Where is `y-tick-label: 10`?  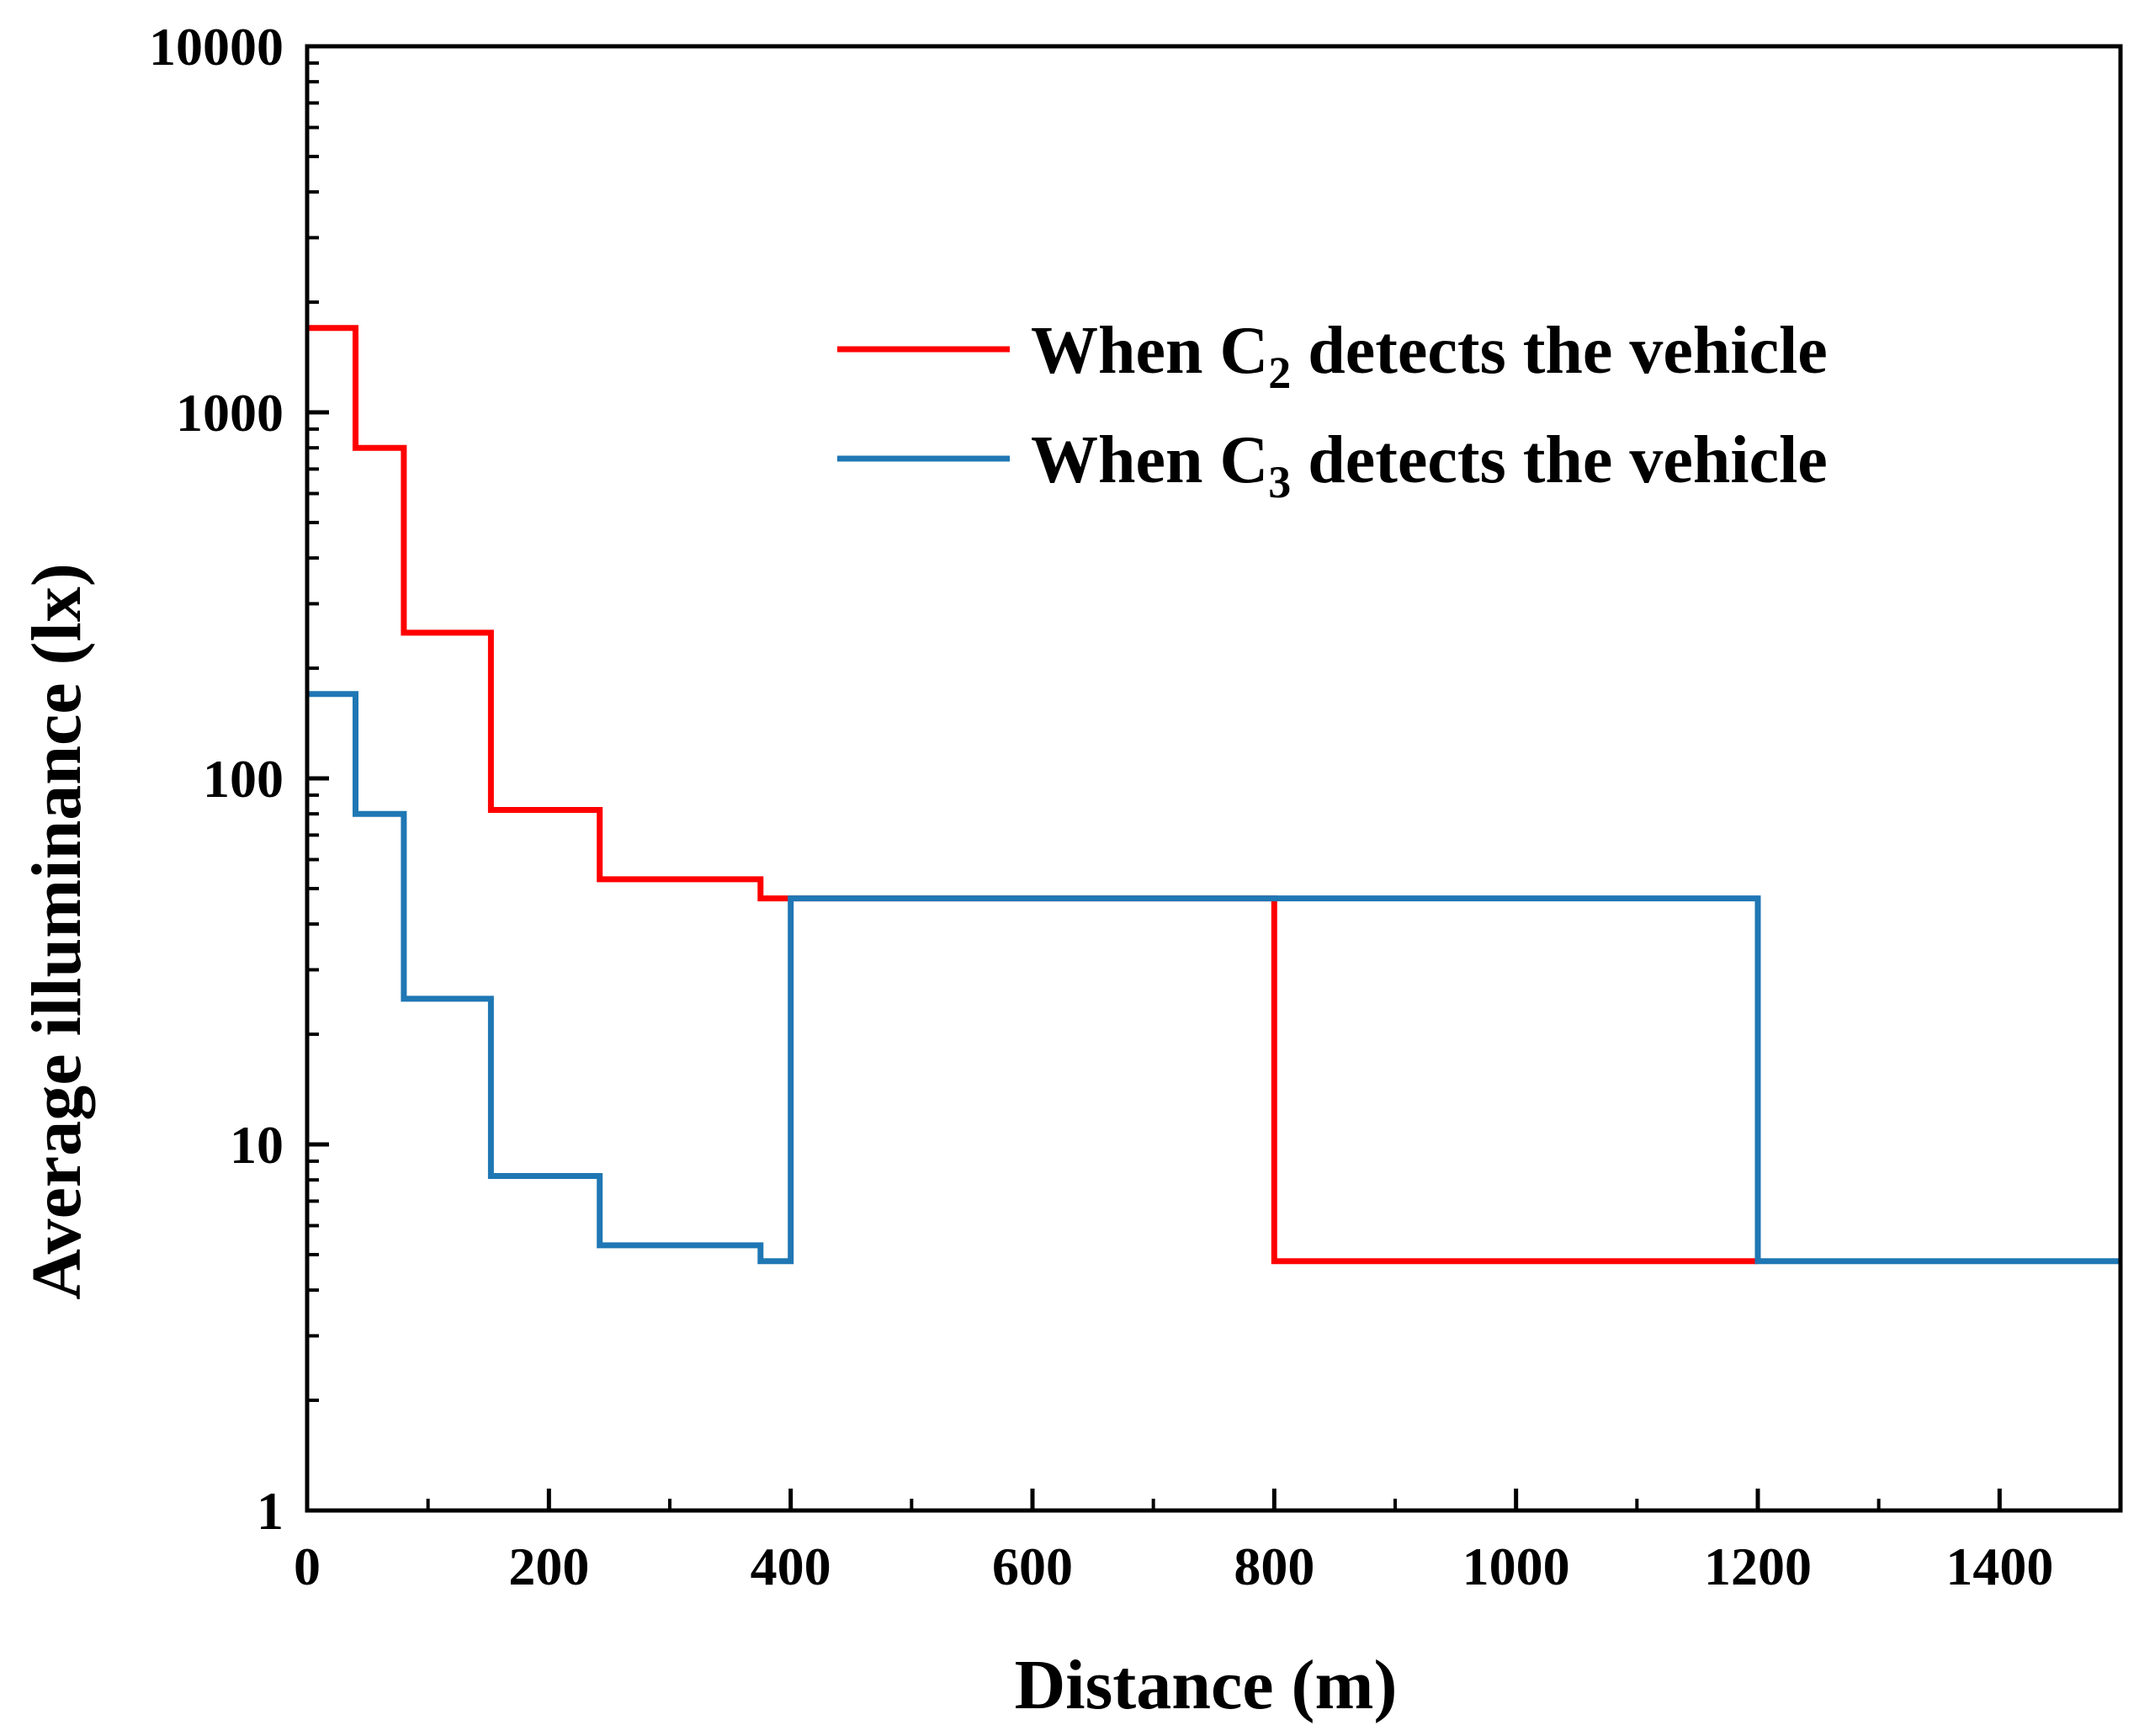
y-tick-label: 10 is located at coordinates (257, 1145).